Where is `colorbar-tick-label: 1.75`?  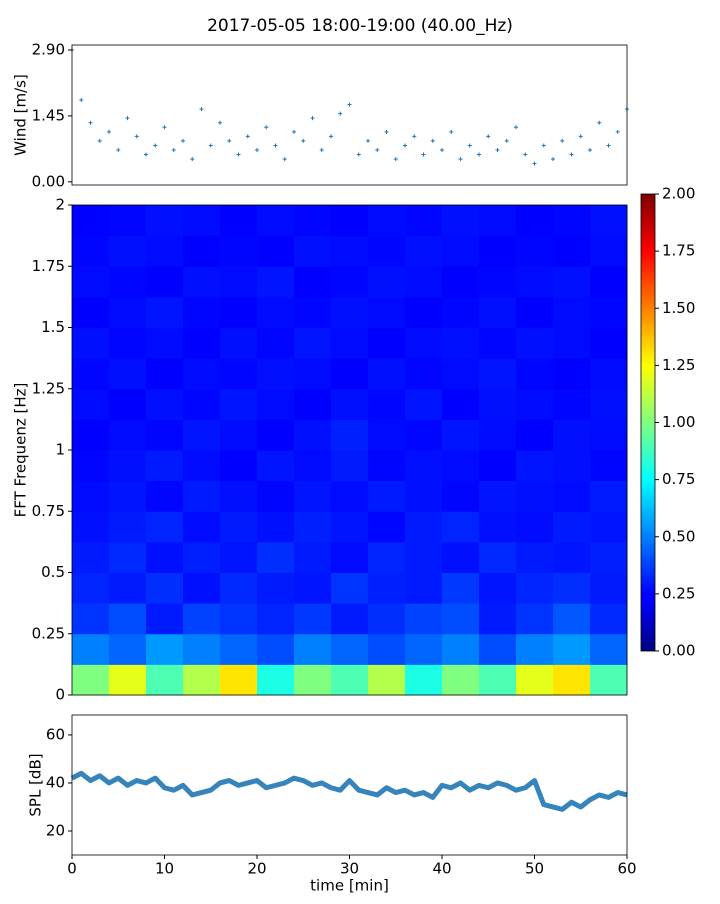
colorbar-tick-label: 1.75 is located at coordinates (678, 251).